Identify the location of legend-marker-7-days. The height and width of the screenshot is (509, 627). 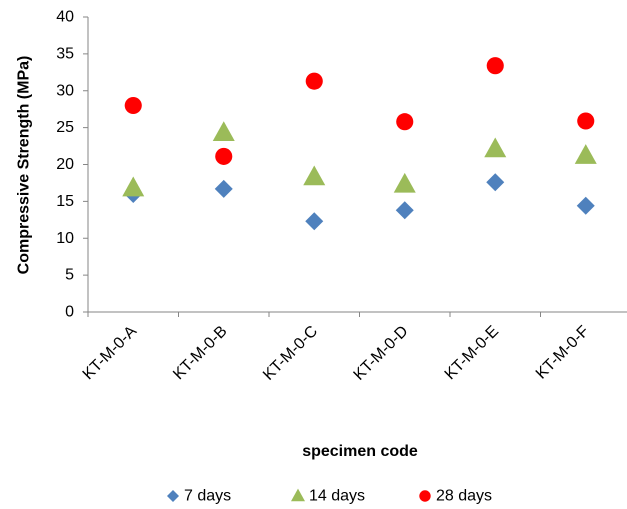
(173, 496).